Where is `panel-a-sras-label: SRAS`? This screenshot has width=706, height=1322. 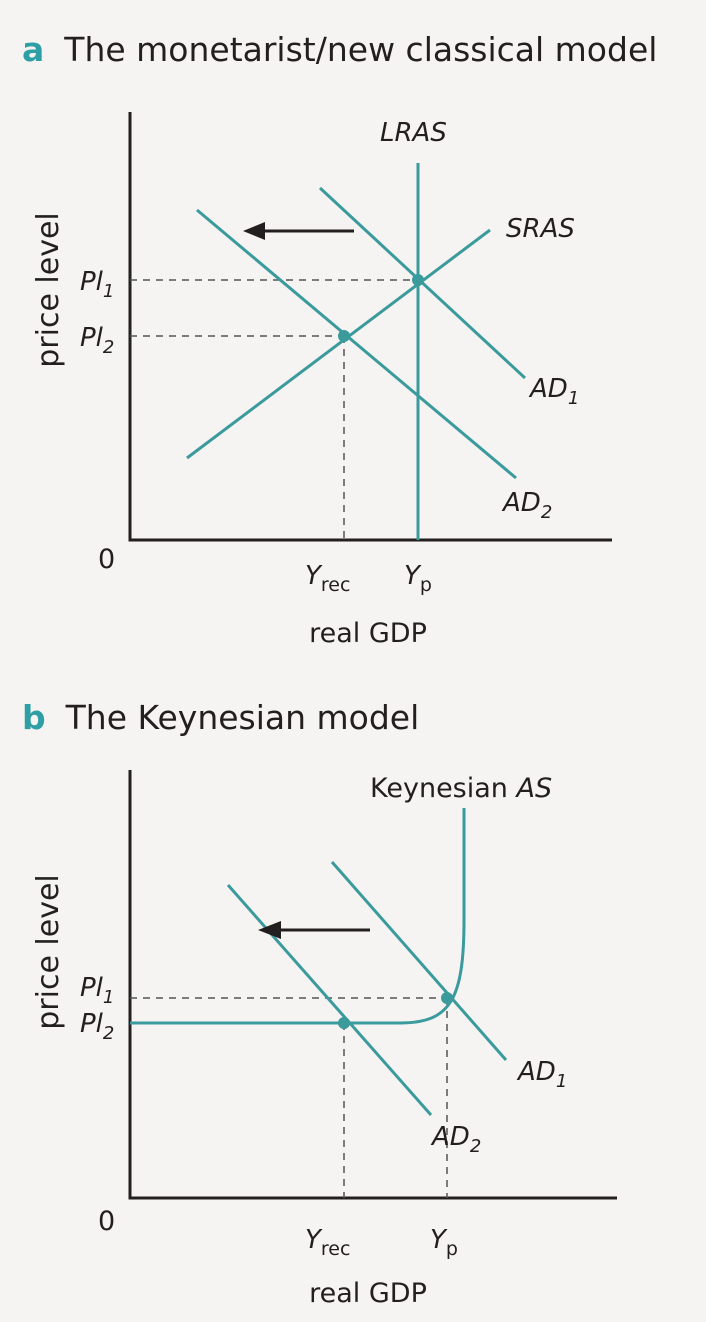 panel-a-sras-label: SRAS is located at coordinates (540, 229).